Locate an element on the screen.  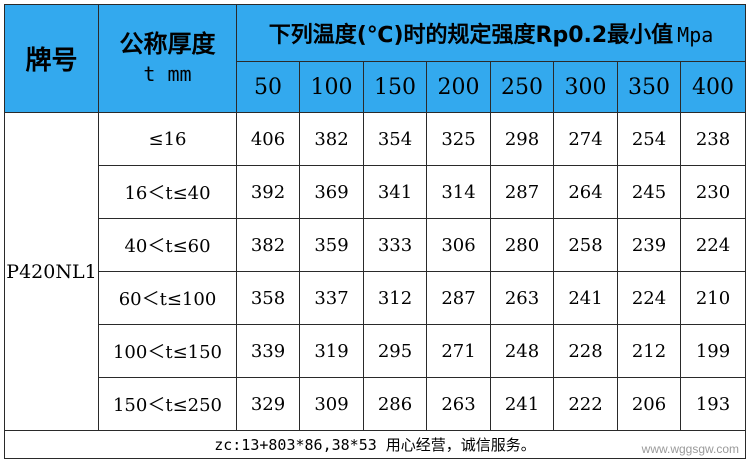
thickness-header: 公称厚度 t mm is located at coordinates (167, 58).